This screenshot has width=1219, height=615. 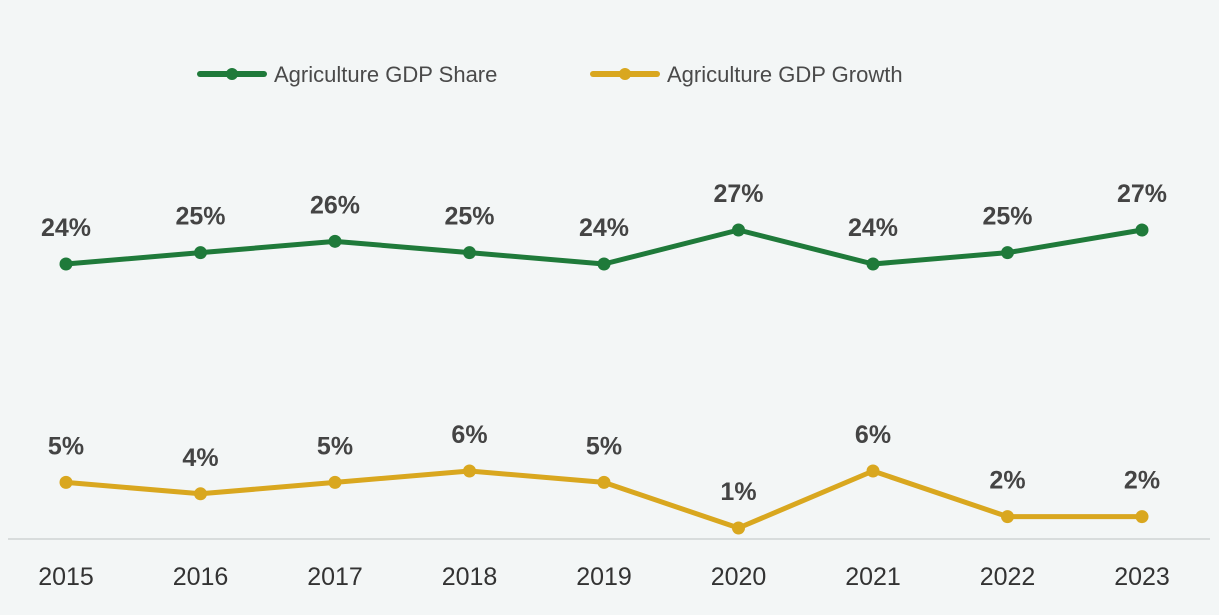 I want to click on x-tick-label-2023: 2023, so click(x=1142, y=577).